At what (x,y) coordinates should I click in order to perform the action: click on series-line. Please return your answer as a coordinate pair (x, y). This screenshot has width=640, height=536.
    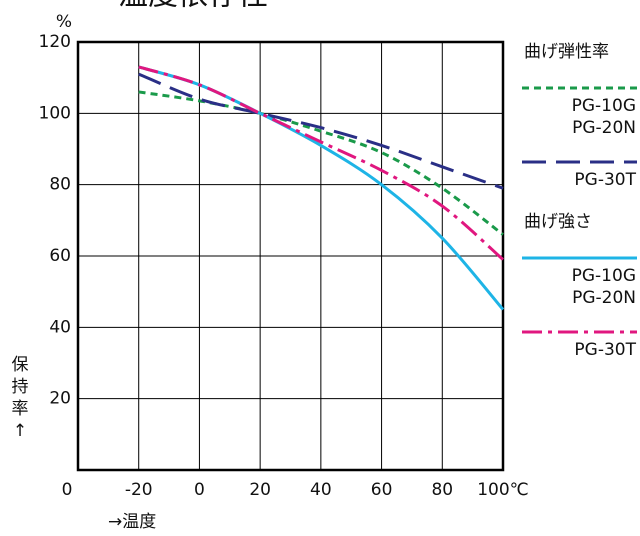
    Looking at the image, I should click on (321, 131).